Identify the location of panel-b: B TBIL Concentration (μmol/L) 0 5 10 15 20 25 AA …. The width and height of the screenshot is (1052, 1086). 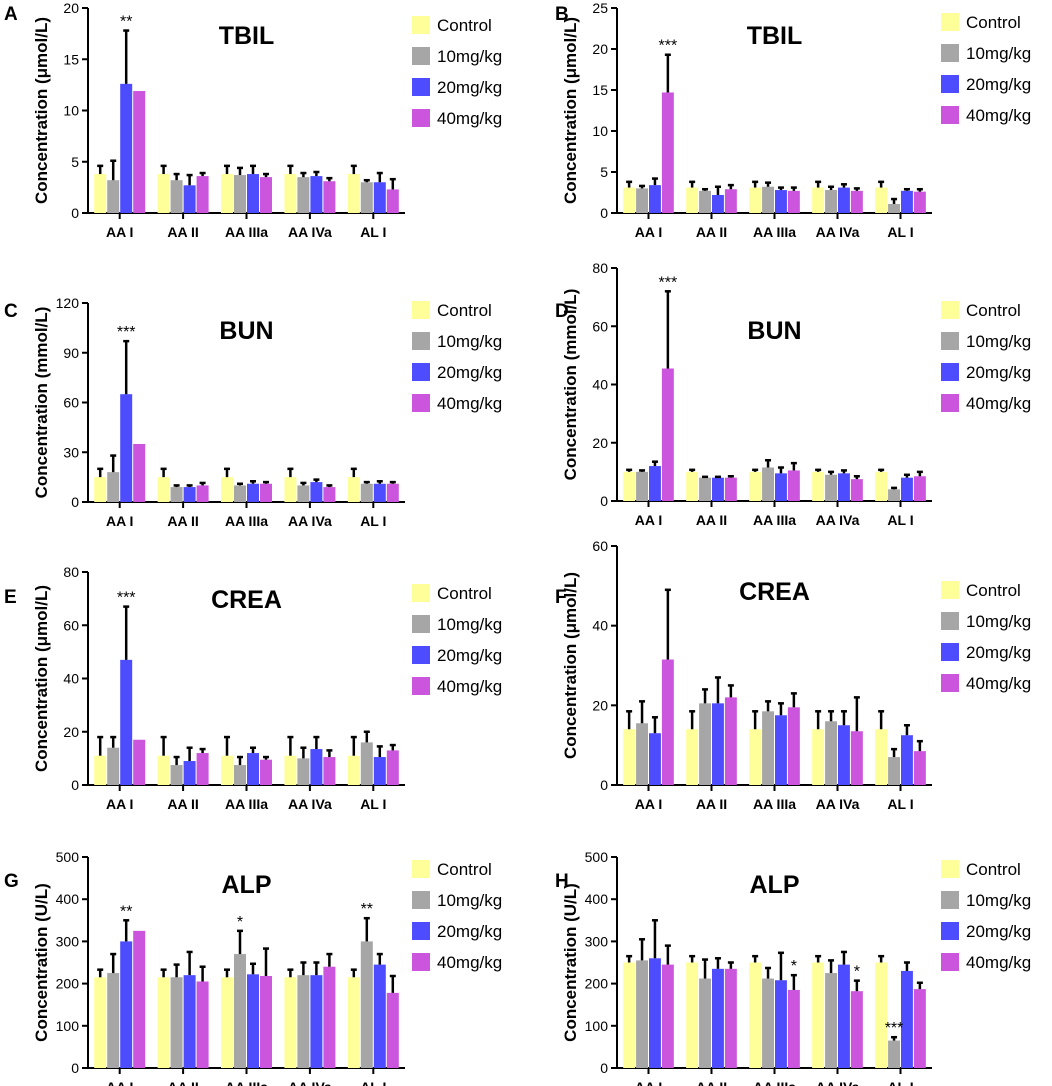
(793, 120).